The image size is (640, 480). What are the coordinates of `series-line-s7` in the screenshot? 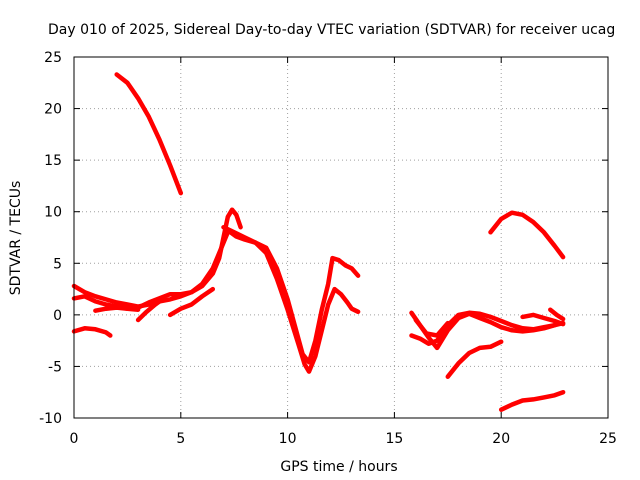 It's located at (150, 309).